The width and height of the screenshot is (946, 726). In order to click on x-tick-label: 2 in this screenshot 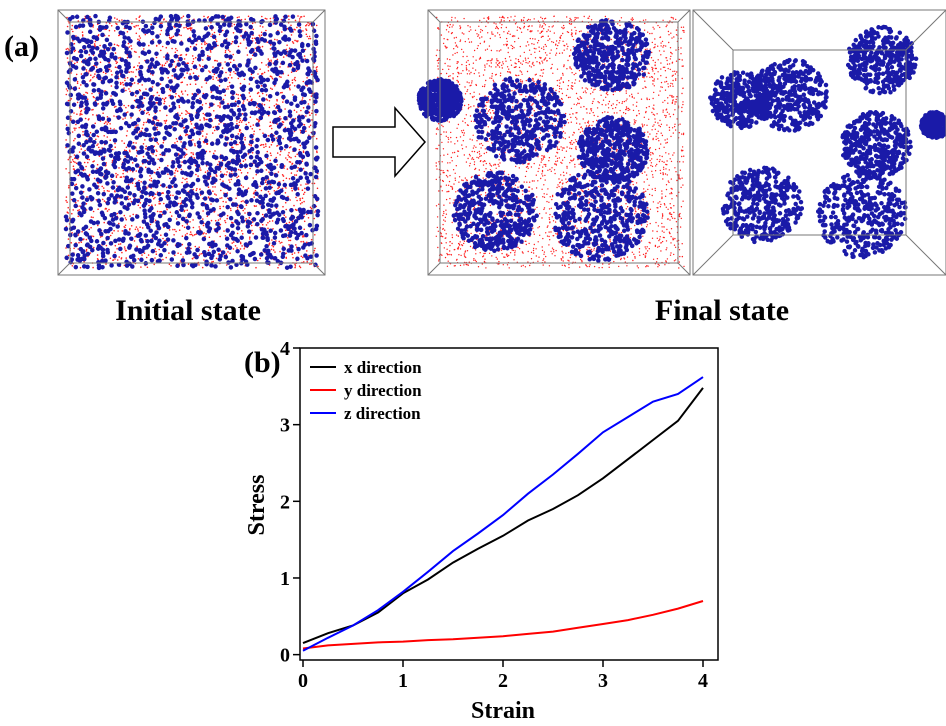, I will do `click(503, 681)`.